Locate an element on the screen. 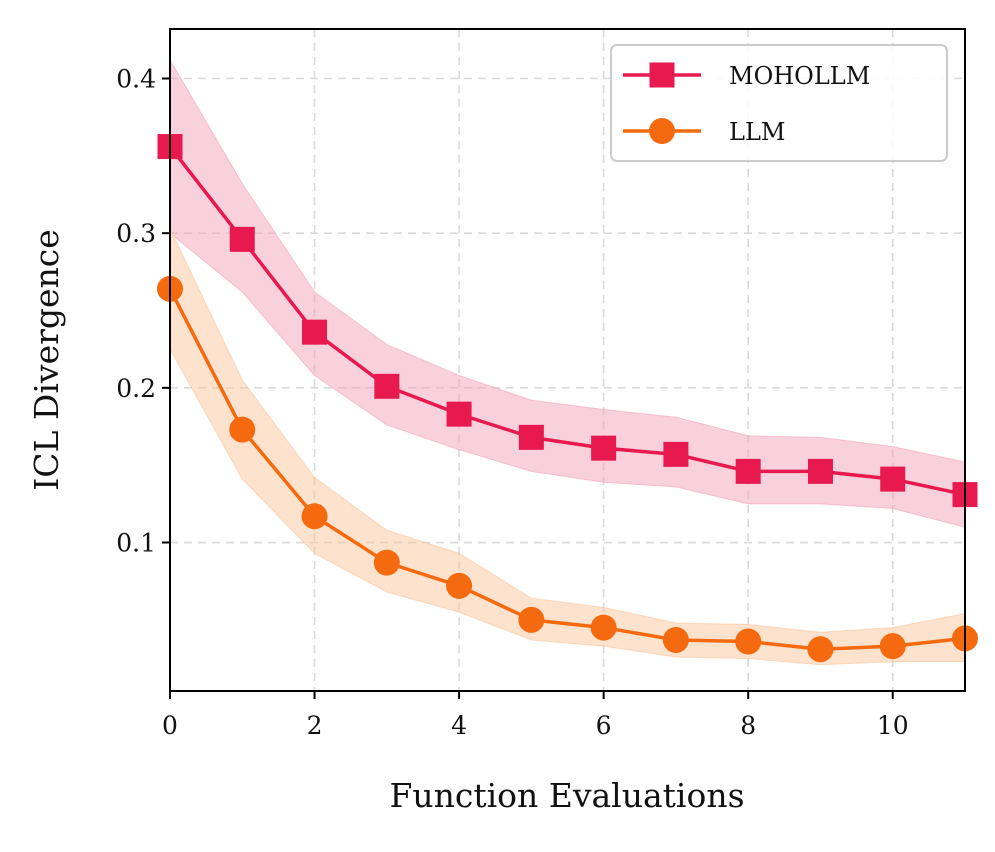 The width and height of the screenshot is (995, 852). x-tick-label: 2 is located at coordinates (315, 725).